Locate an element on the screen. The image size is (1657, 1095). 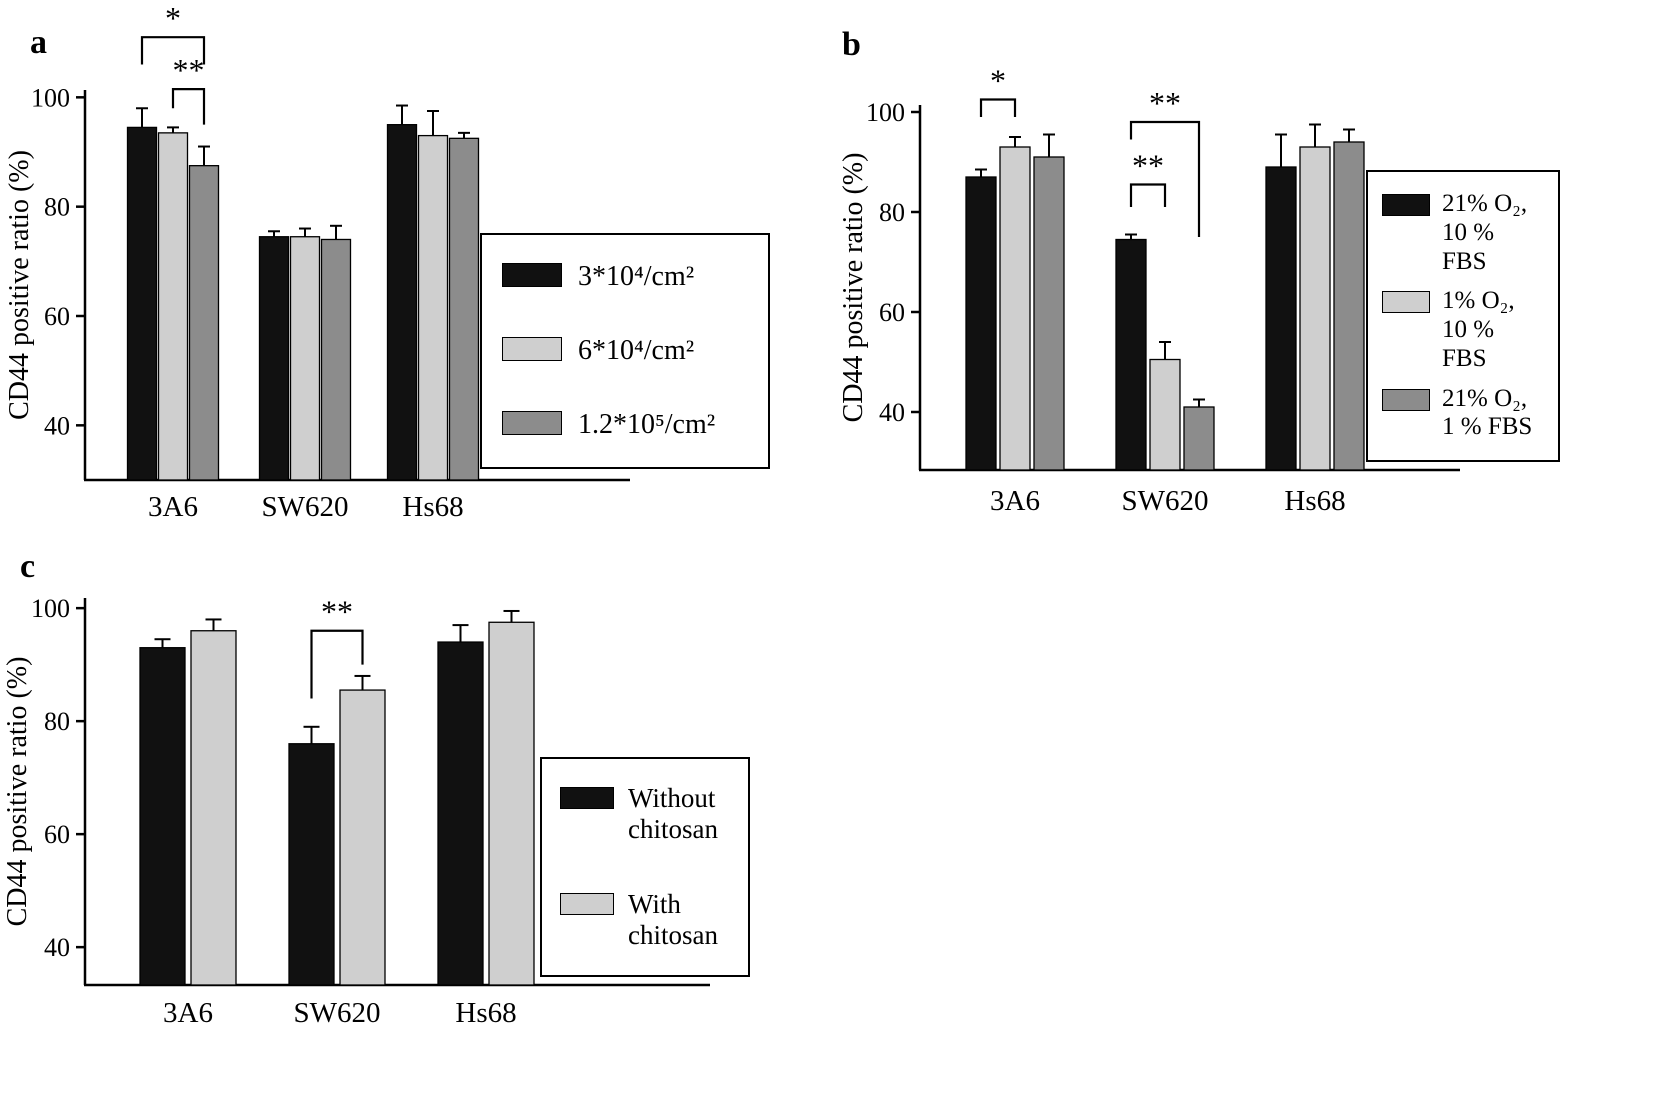
legend-label: With chitosan is located at coordinates (673, 919).